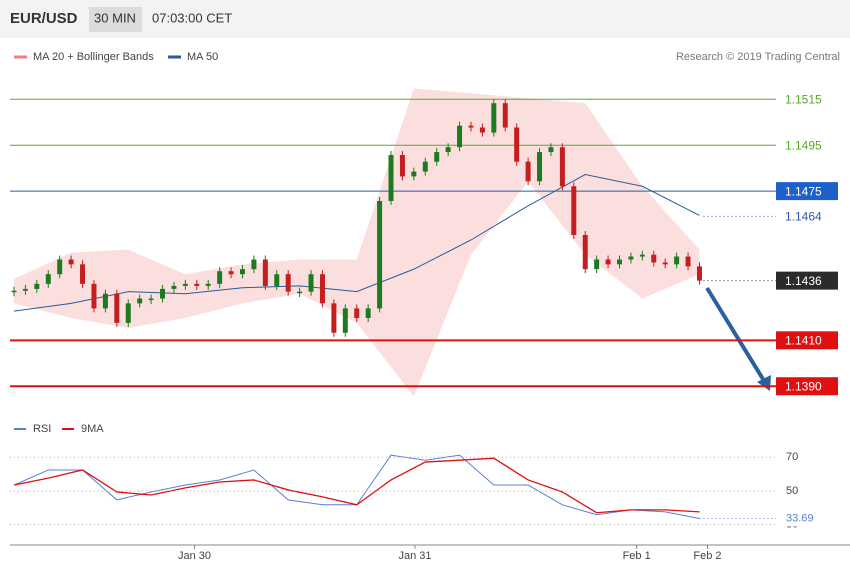 The height and width of the screenshot is (576, 850). What do you see at coordinates (803, 281) in the screenshot?
I see `level-label: 1.1436` at bounding box center [803, 281].